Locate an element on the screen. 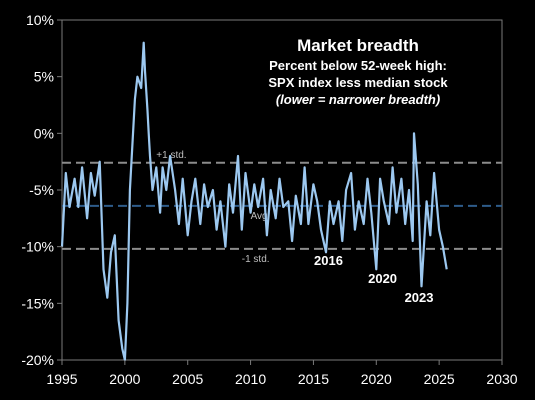 This screenshot has height=400, width=535. y-tick-label: 0% is located at coordinates (44, 133).